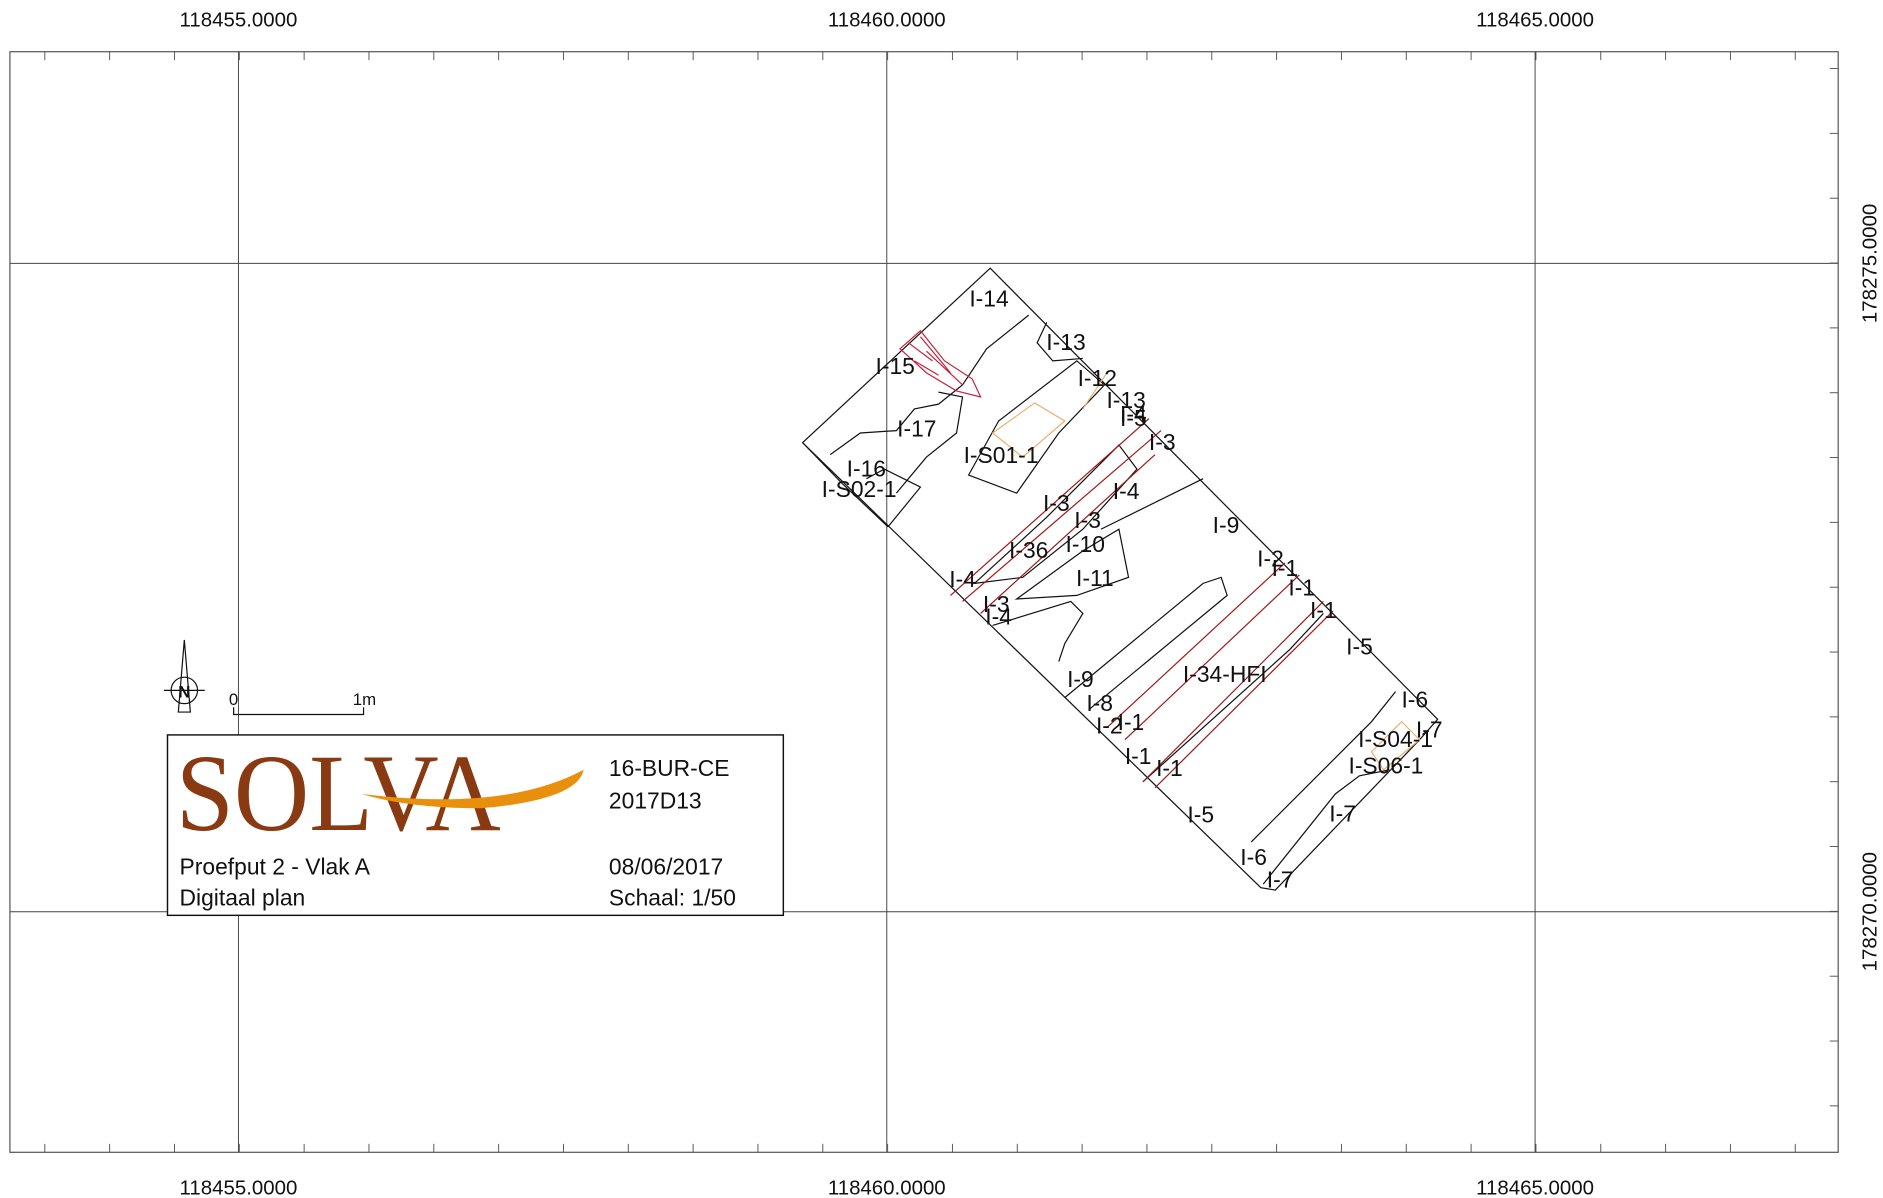 Image resolution: width=1883 pixels, height=1198 pixels. I want to click on title-block-frame, so click(475, 825).